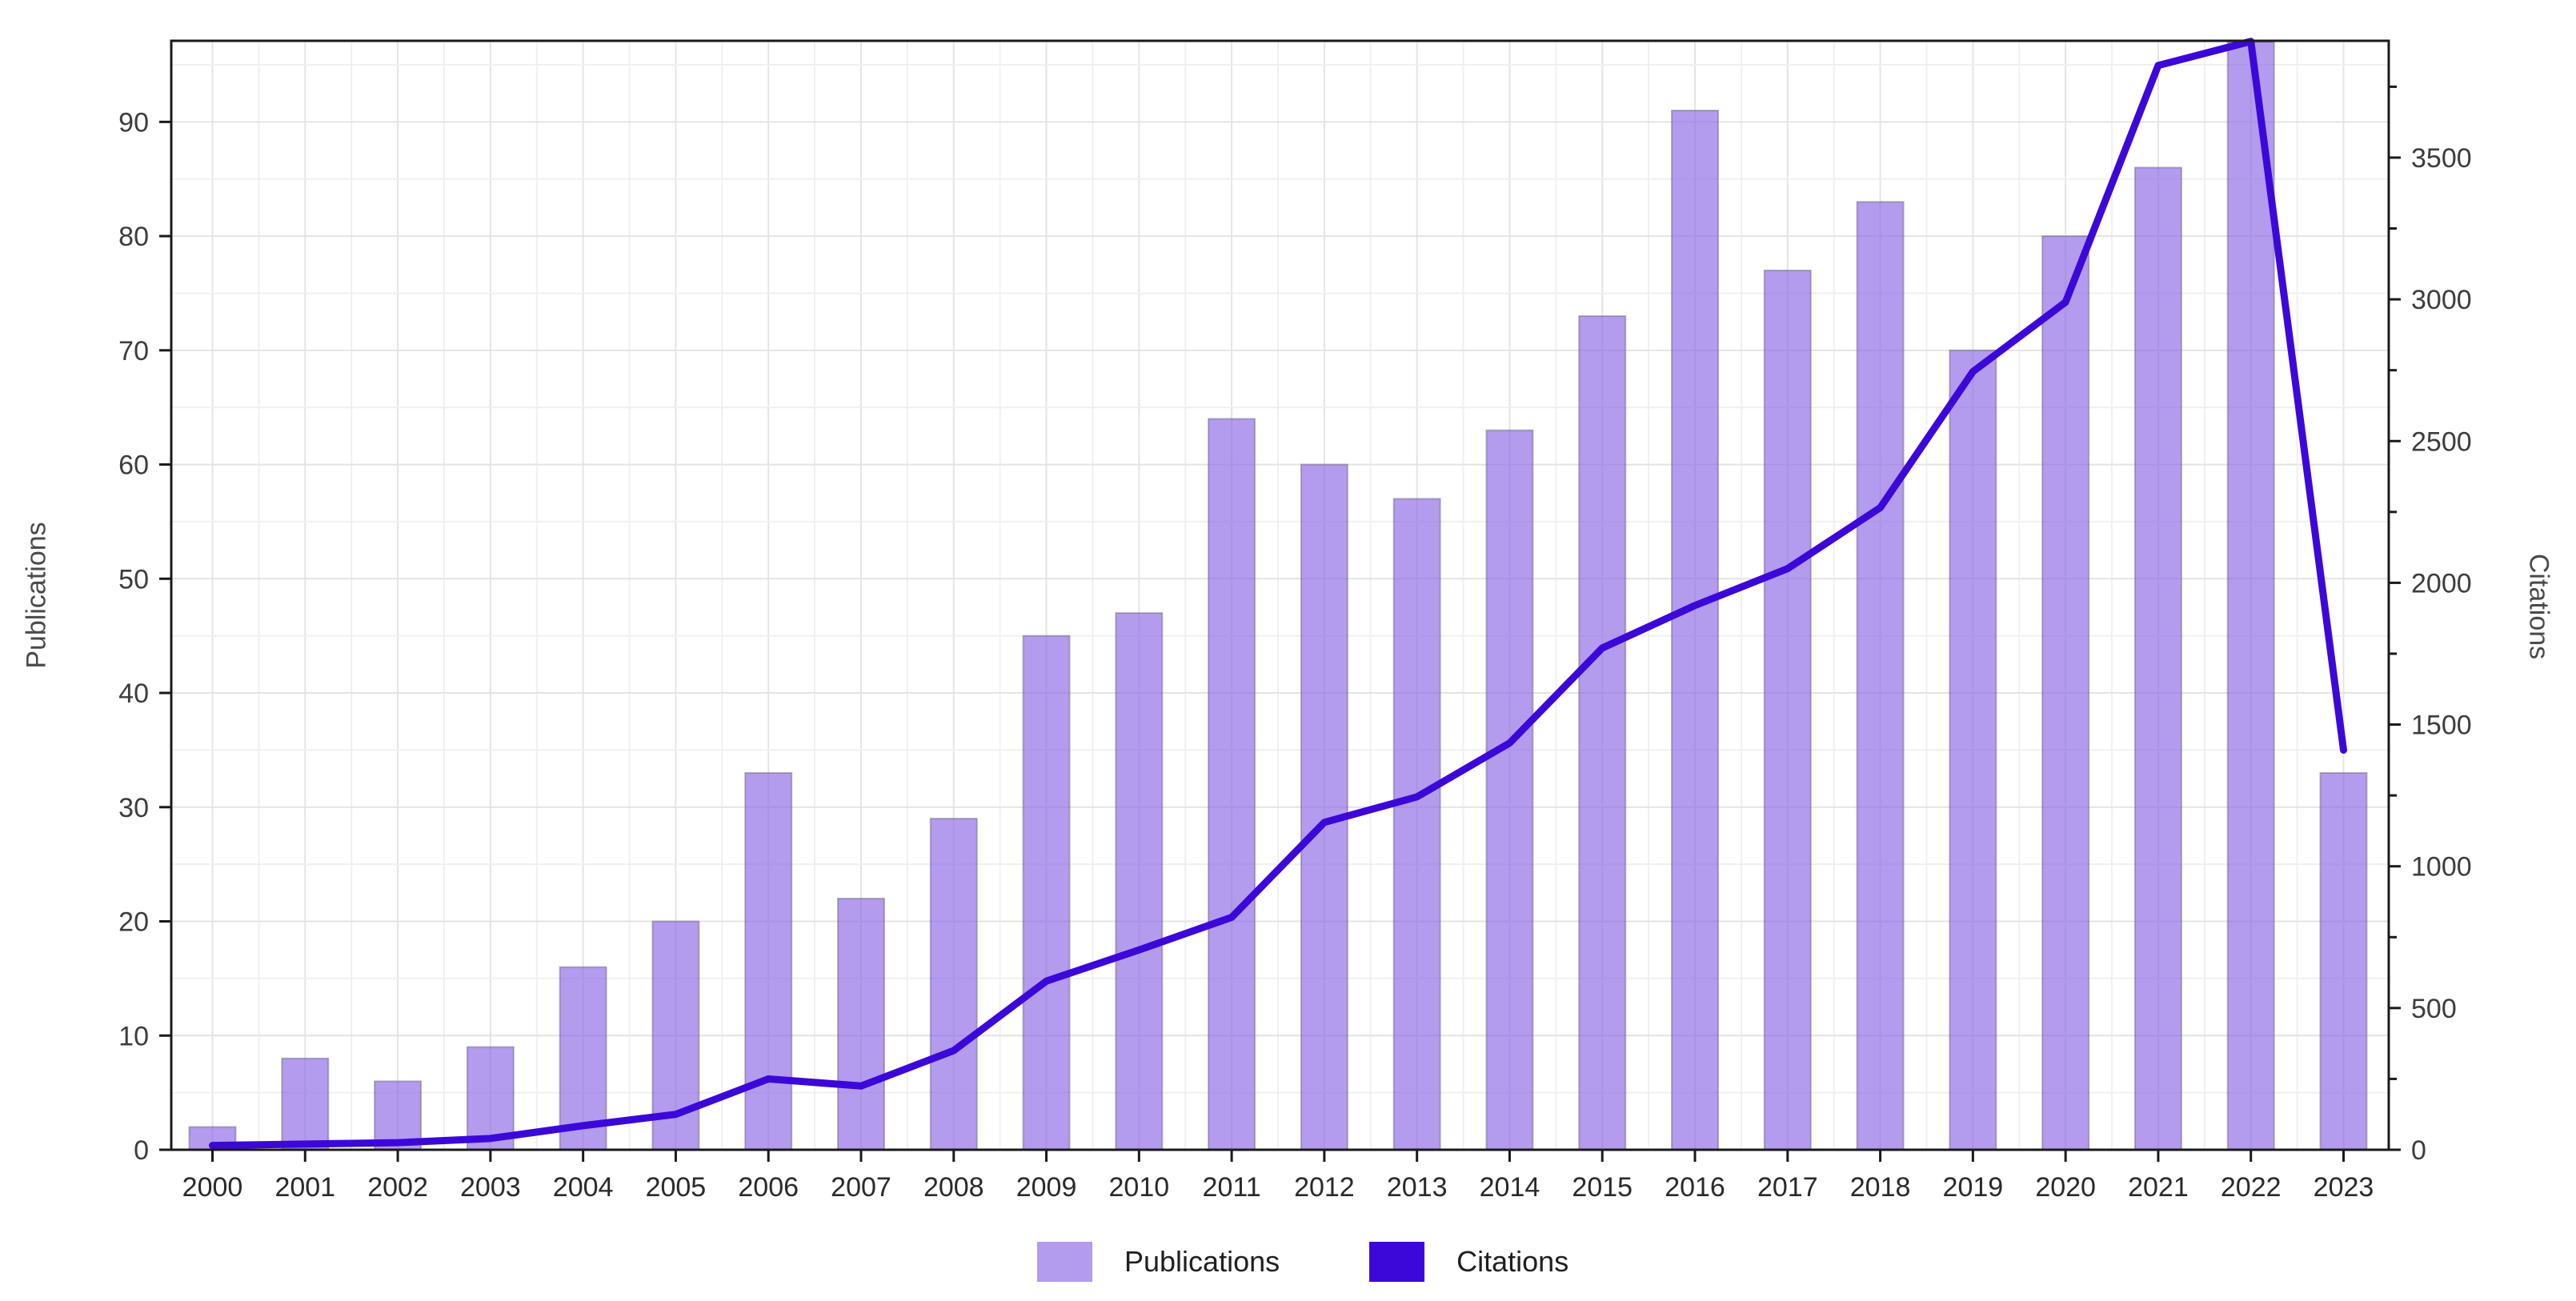 This screenshot has height=1301, width=2576. What do you see at coordinates (1880, 1188) in the screenshot?
I see `x-tick-label: 2018` at bounding box center [1880, 1188].